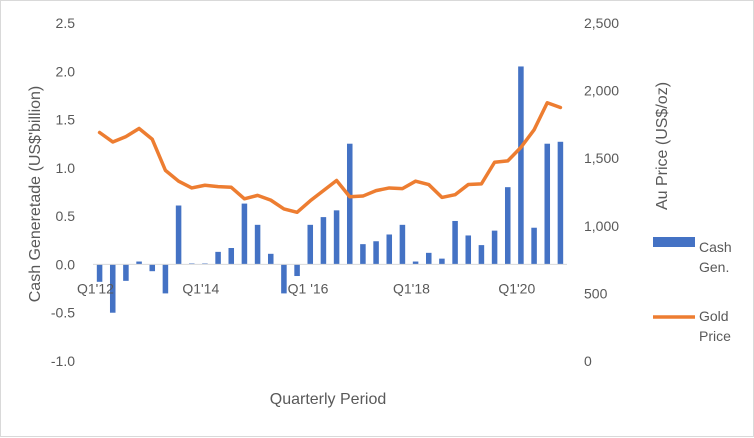  I want to click on y-right-tick-label: 500, so click(596, 293).